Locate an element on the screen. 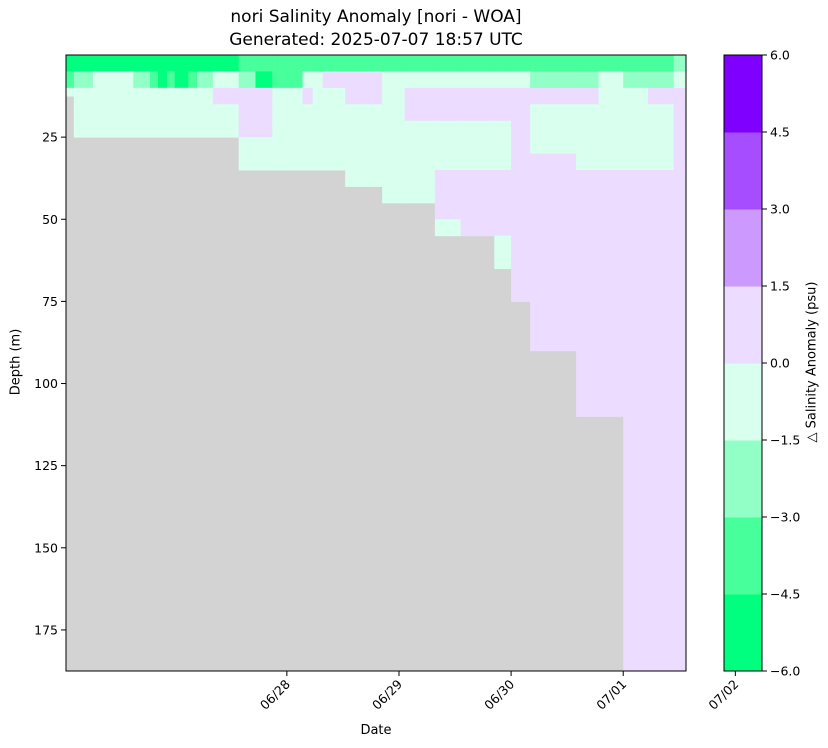 This screenshot has height=748, width=828. y-tick-label: 125 is located at coordinates (46, 465).